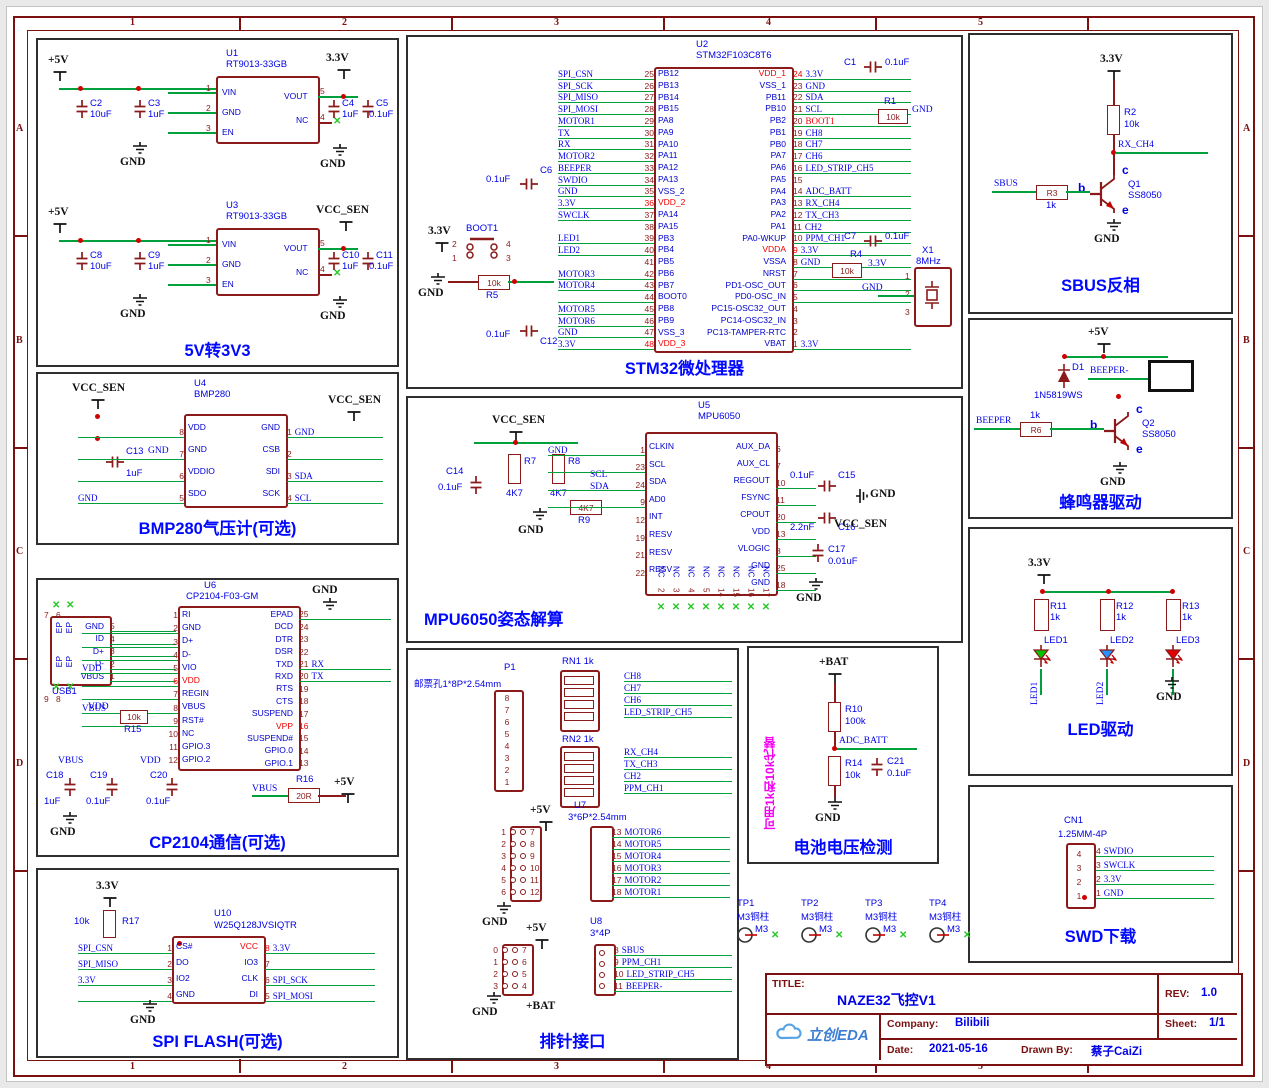  Describe the element at coordinates (345, 713) in the screenshot. I see `pin-row: 17` at that location.